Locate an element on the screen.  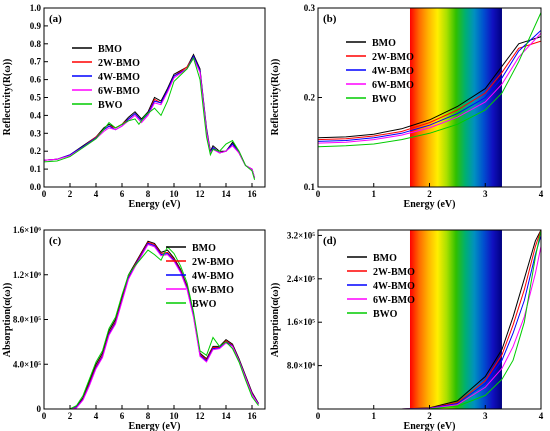
series-line-BMO is located at coordinates (149, 116).